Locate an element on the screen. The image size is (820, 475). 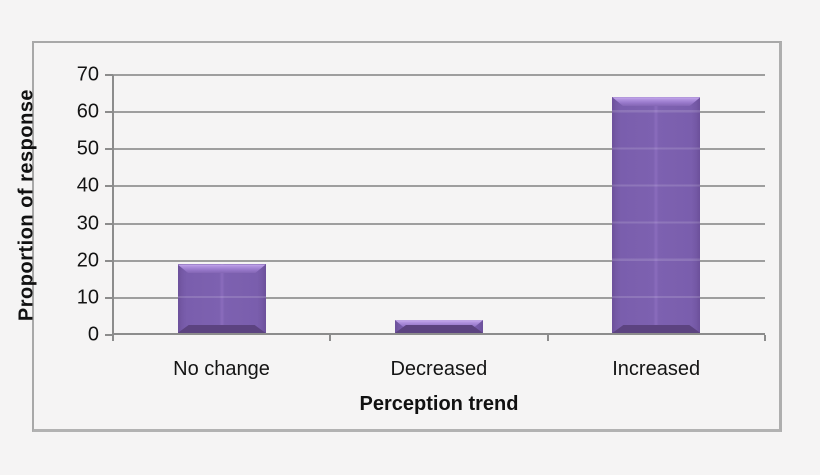
x-category-label: Decreased is located at coordinates (439, 369).